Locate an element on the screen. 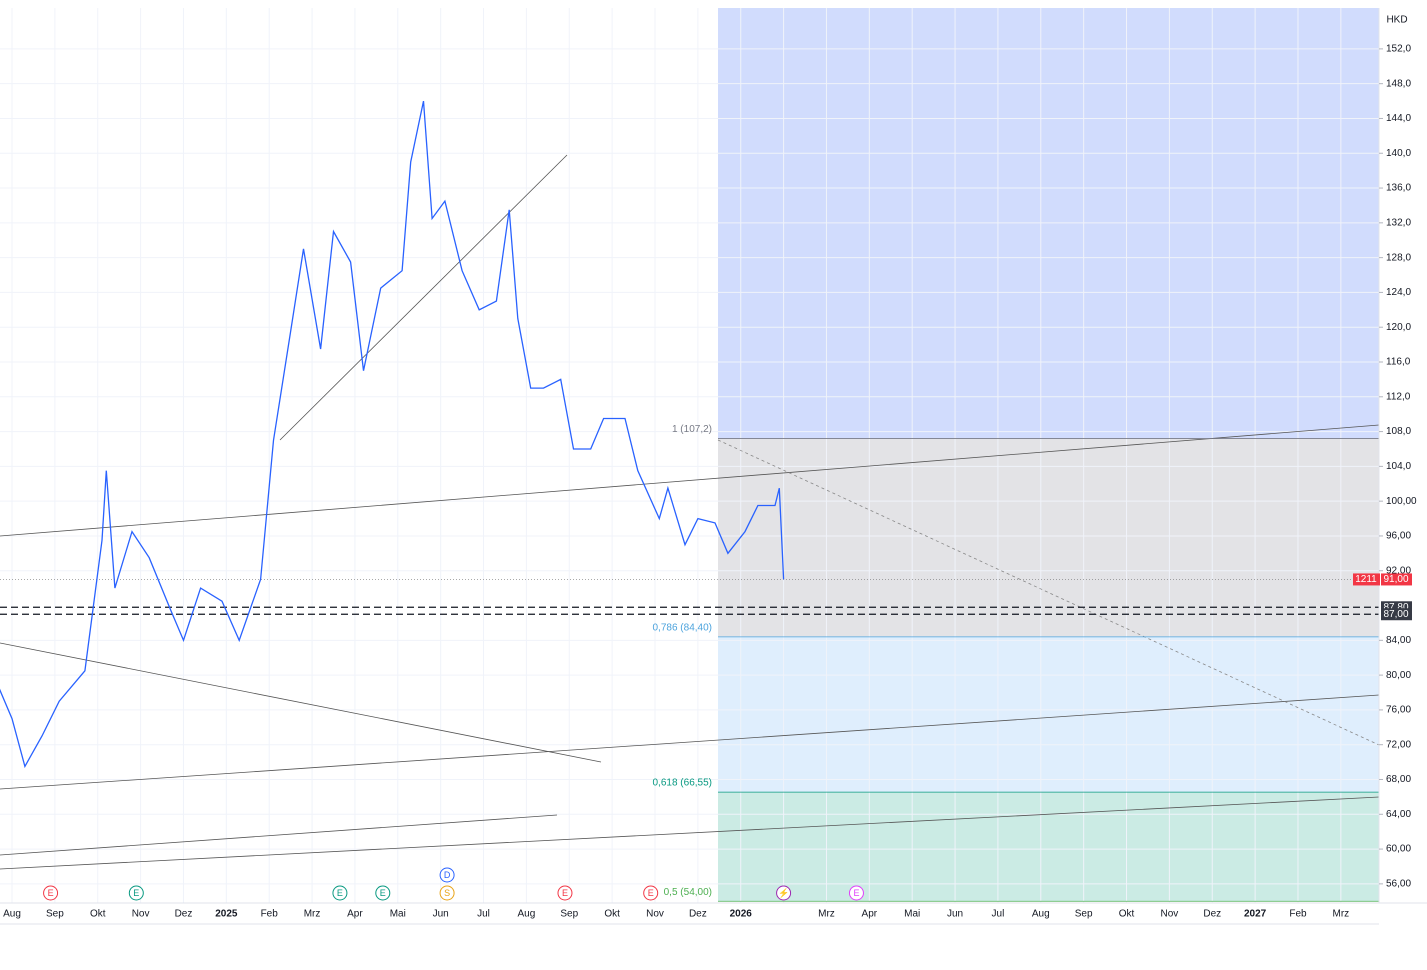 The height and width of the screenshot is (970, 1427). y-tick-label: 136,0 is located at coordinates (1398, 188).